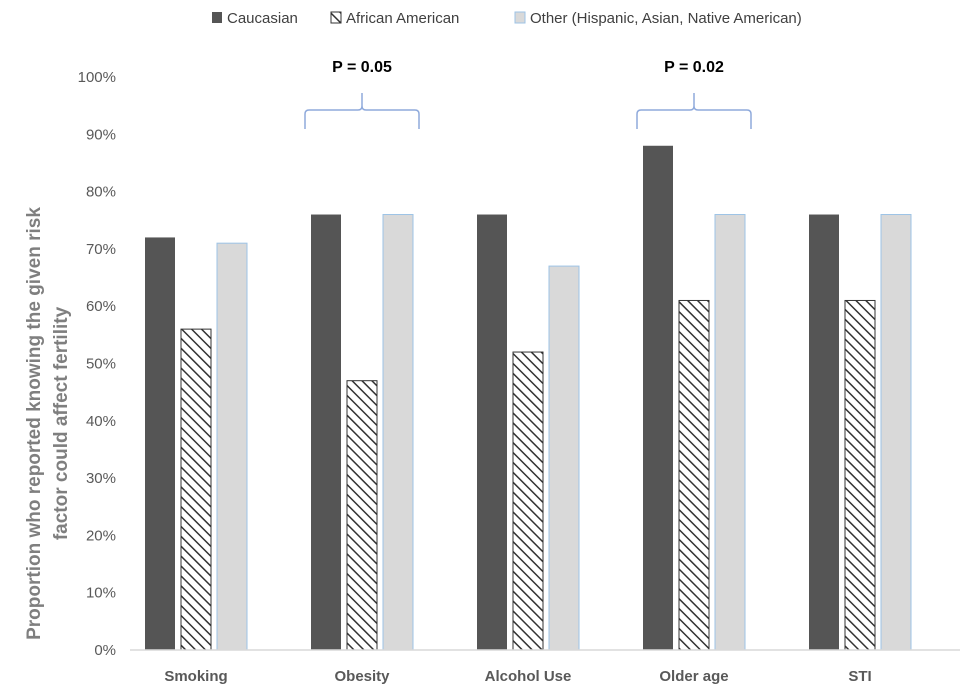 This screenshot has width=963, height=686. Describe the element at coordinates (694, 67) in the screenshot. I see `p-value-annotation: P = 0.02` at that location.